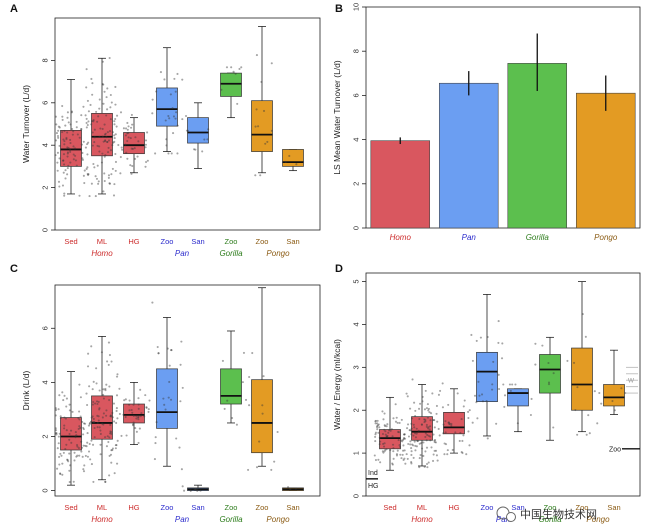 Image resolution: width=657 pixels, height=528 pixels. I want to click on x-category-label: Gorilla, so click(538, 237).